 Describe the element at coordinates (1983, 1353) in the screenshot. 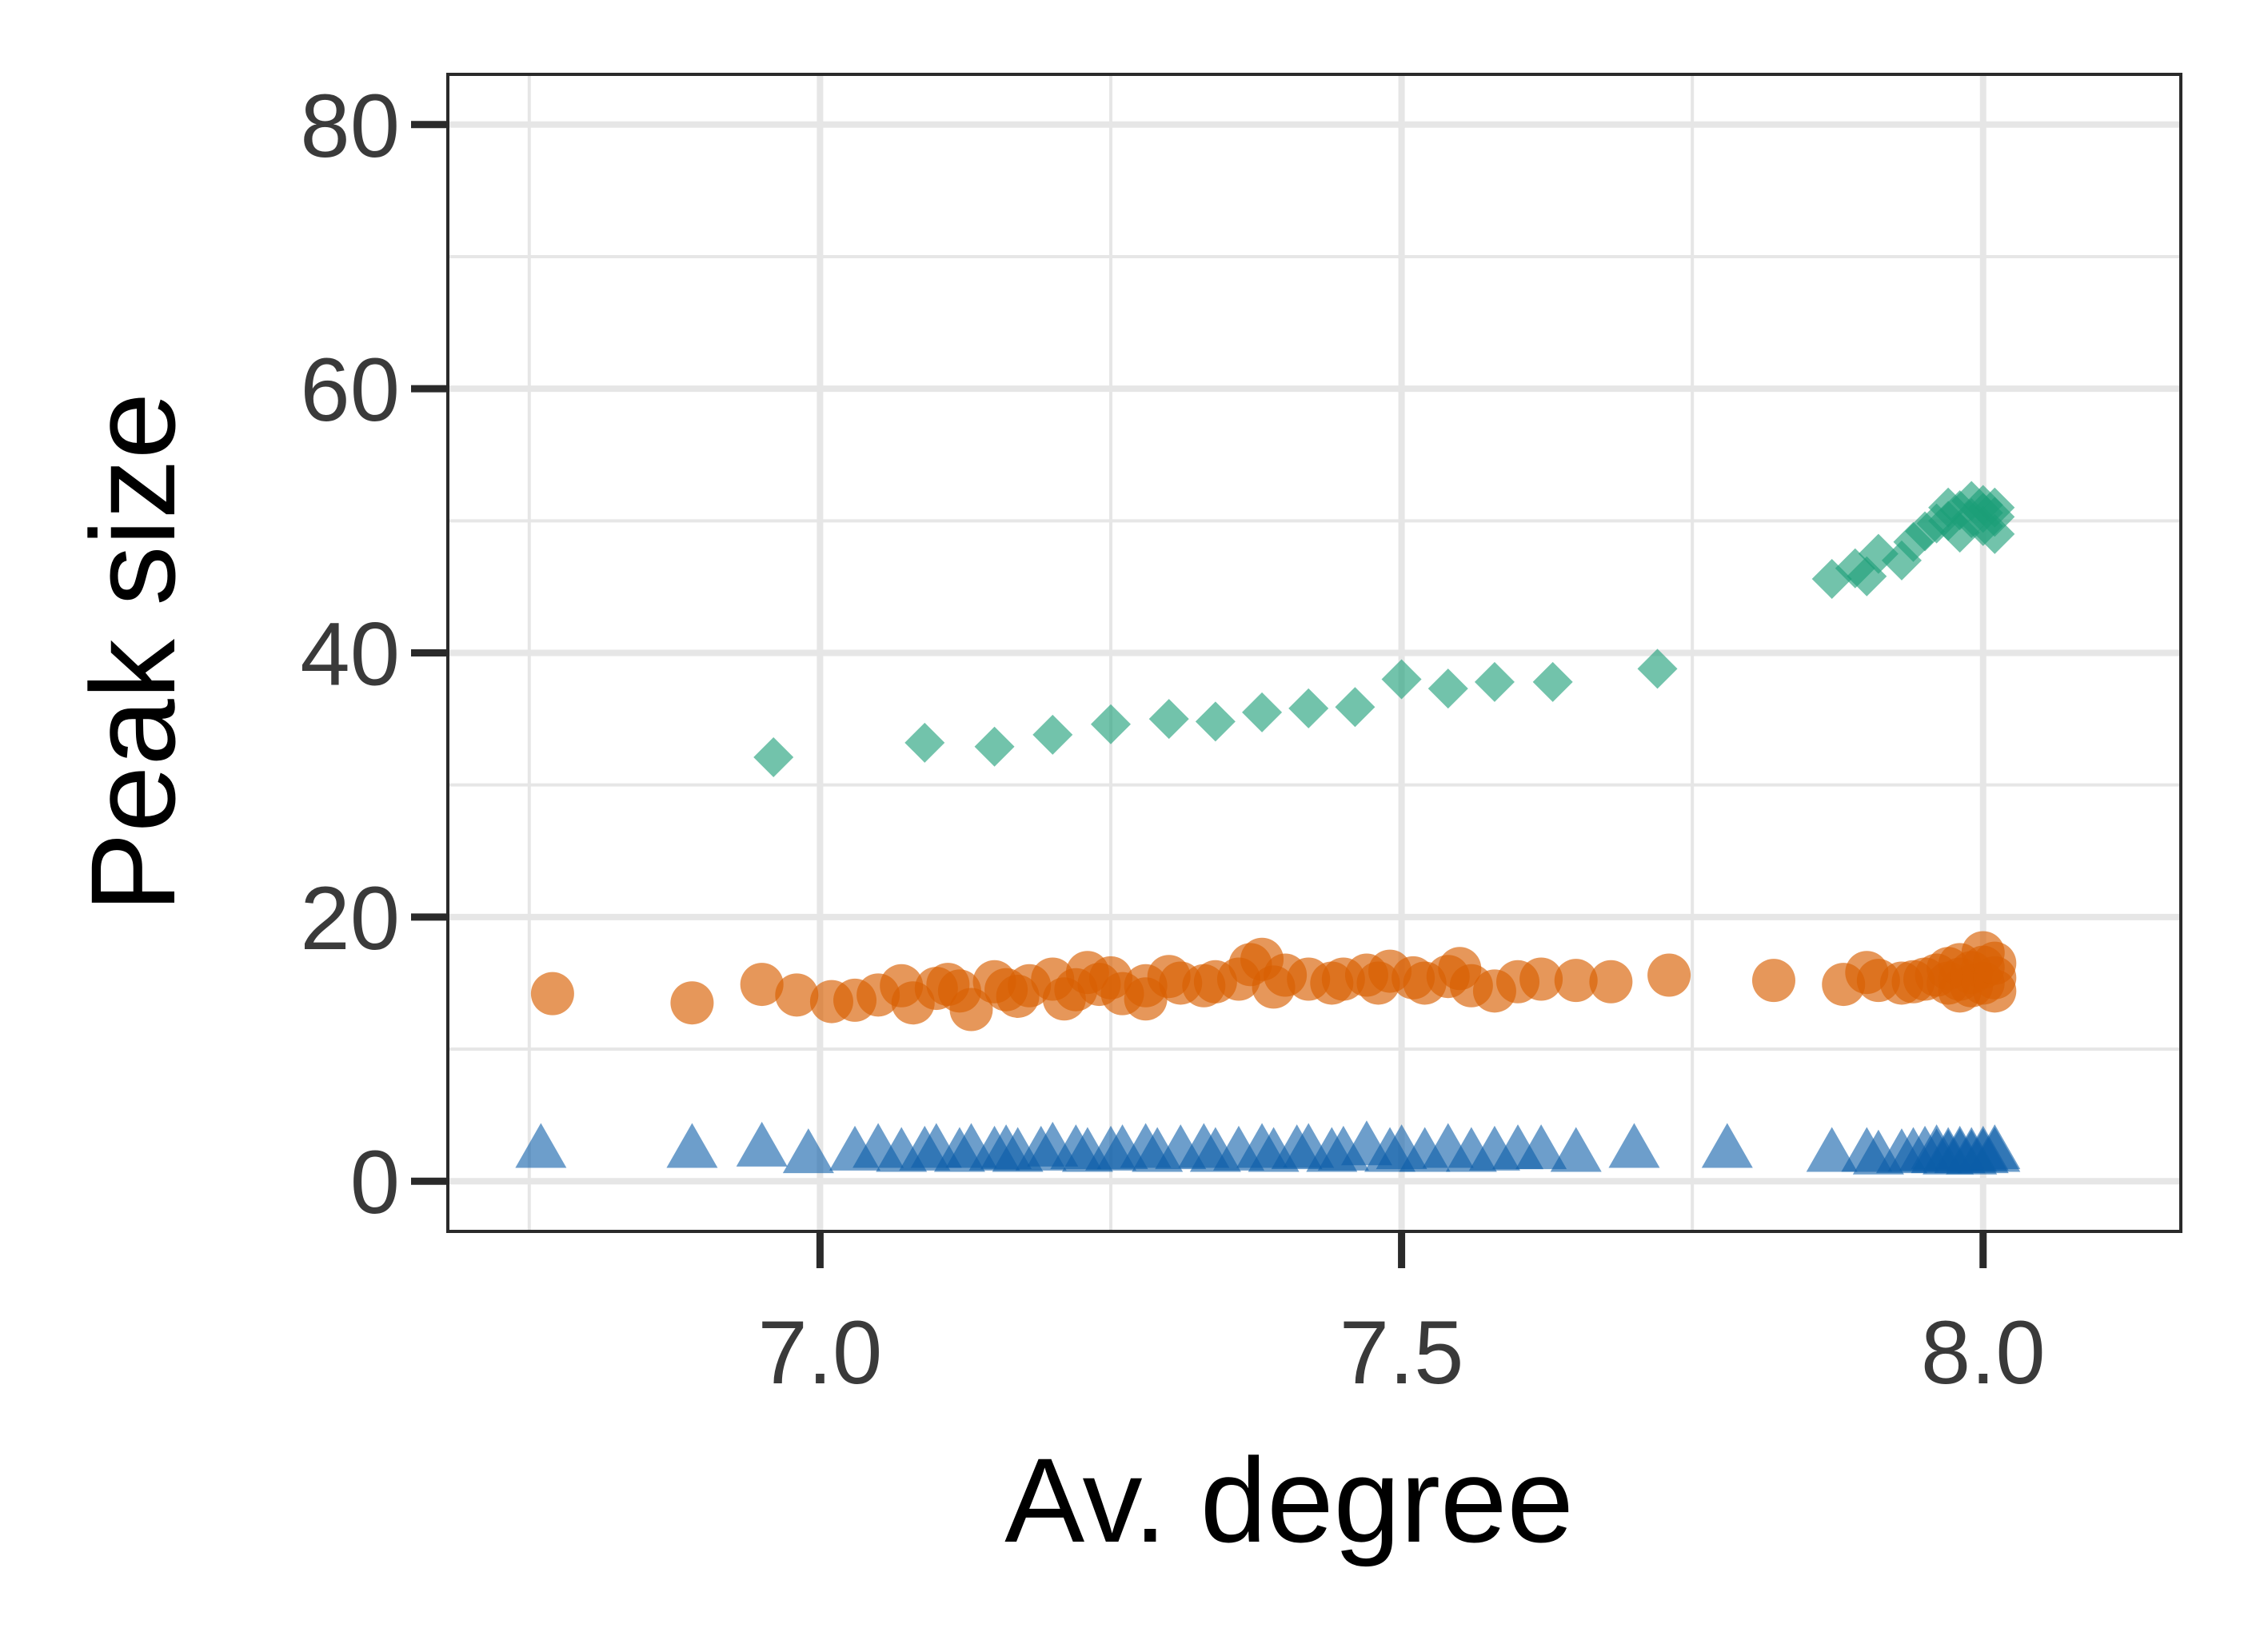

I see `x-tick-label: 8.0` at that location.